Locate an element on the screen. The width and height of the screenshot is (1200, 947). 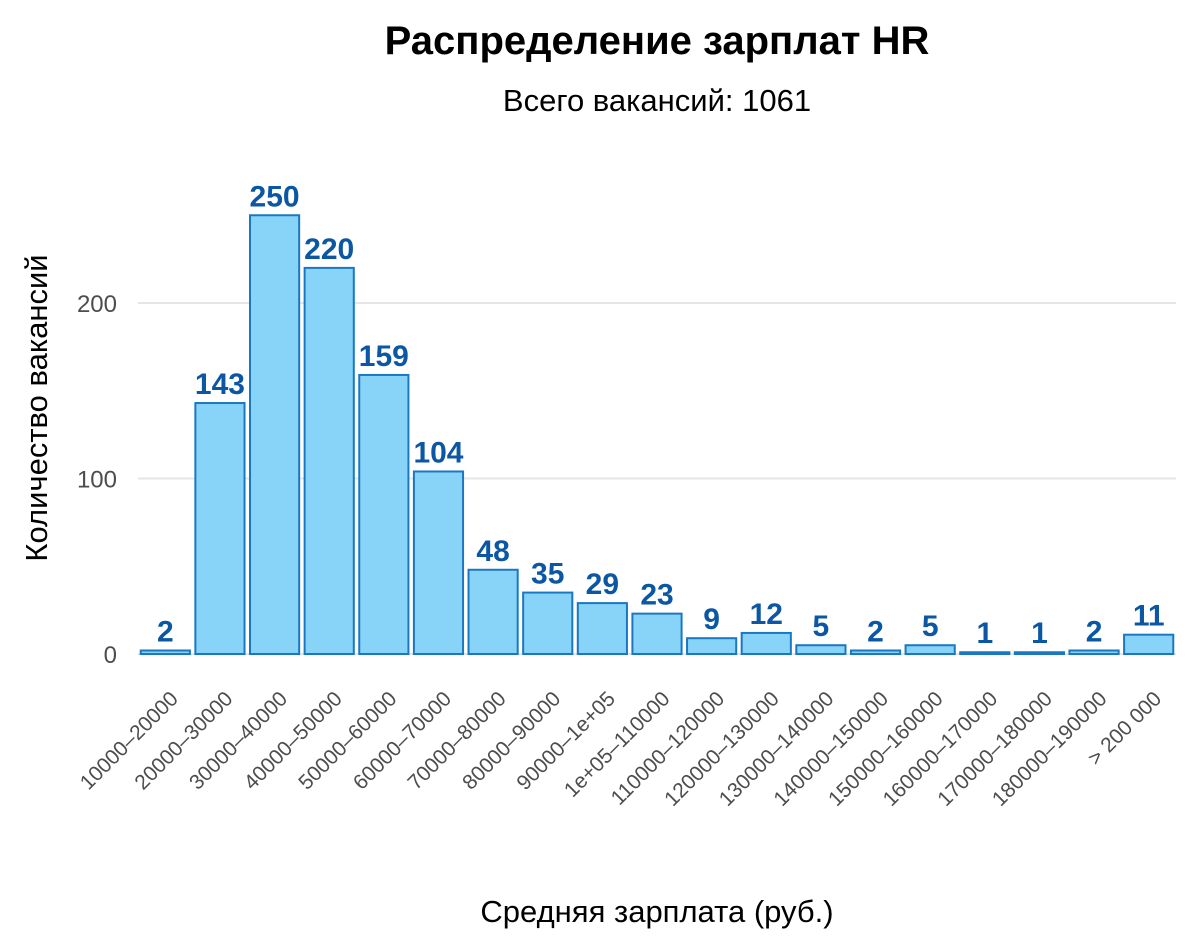
bar-value-label: 250 is located at coordinates (275, 196).